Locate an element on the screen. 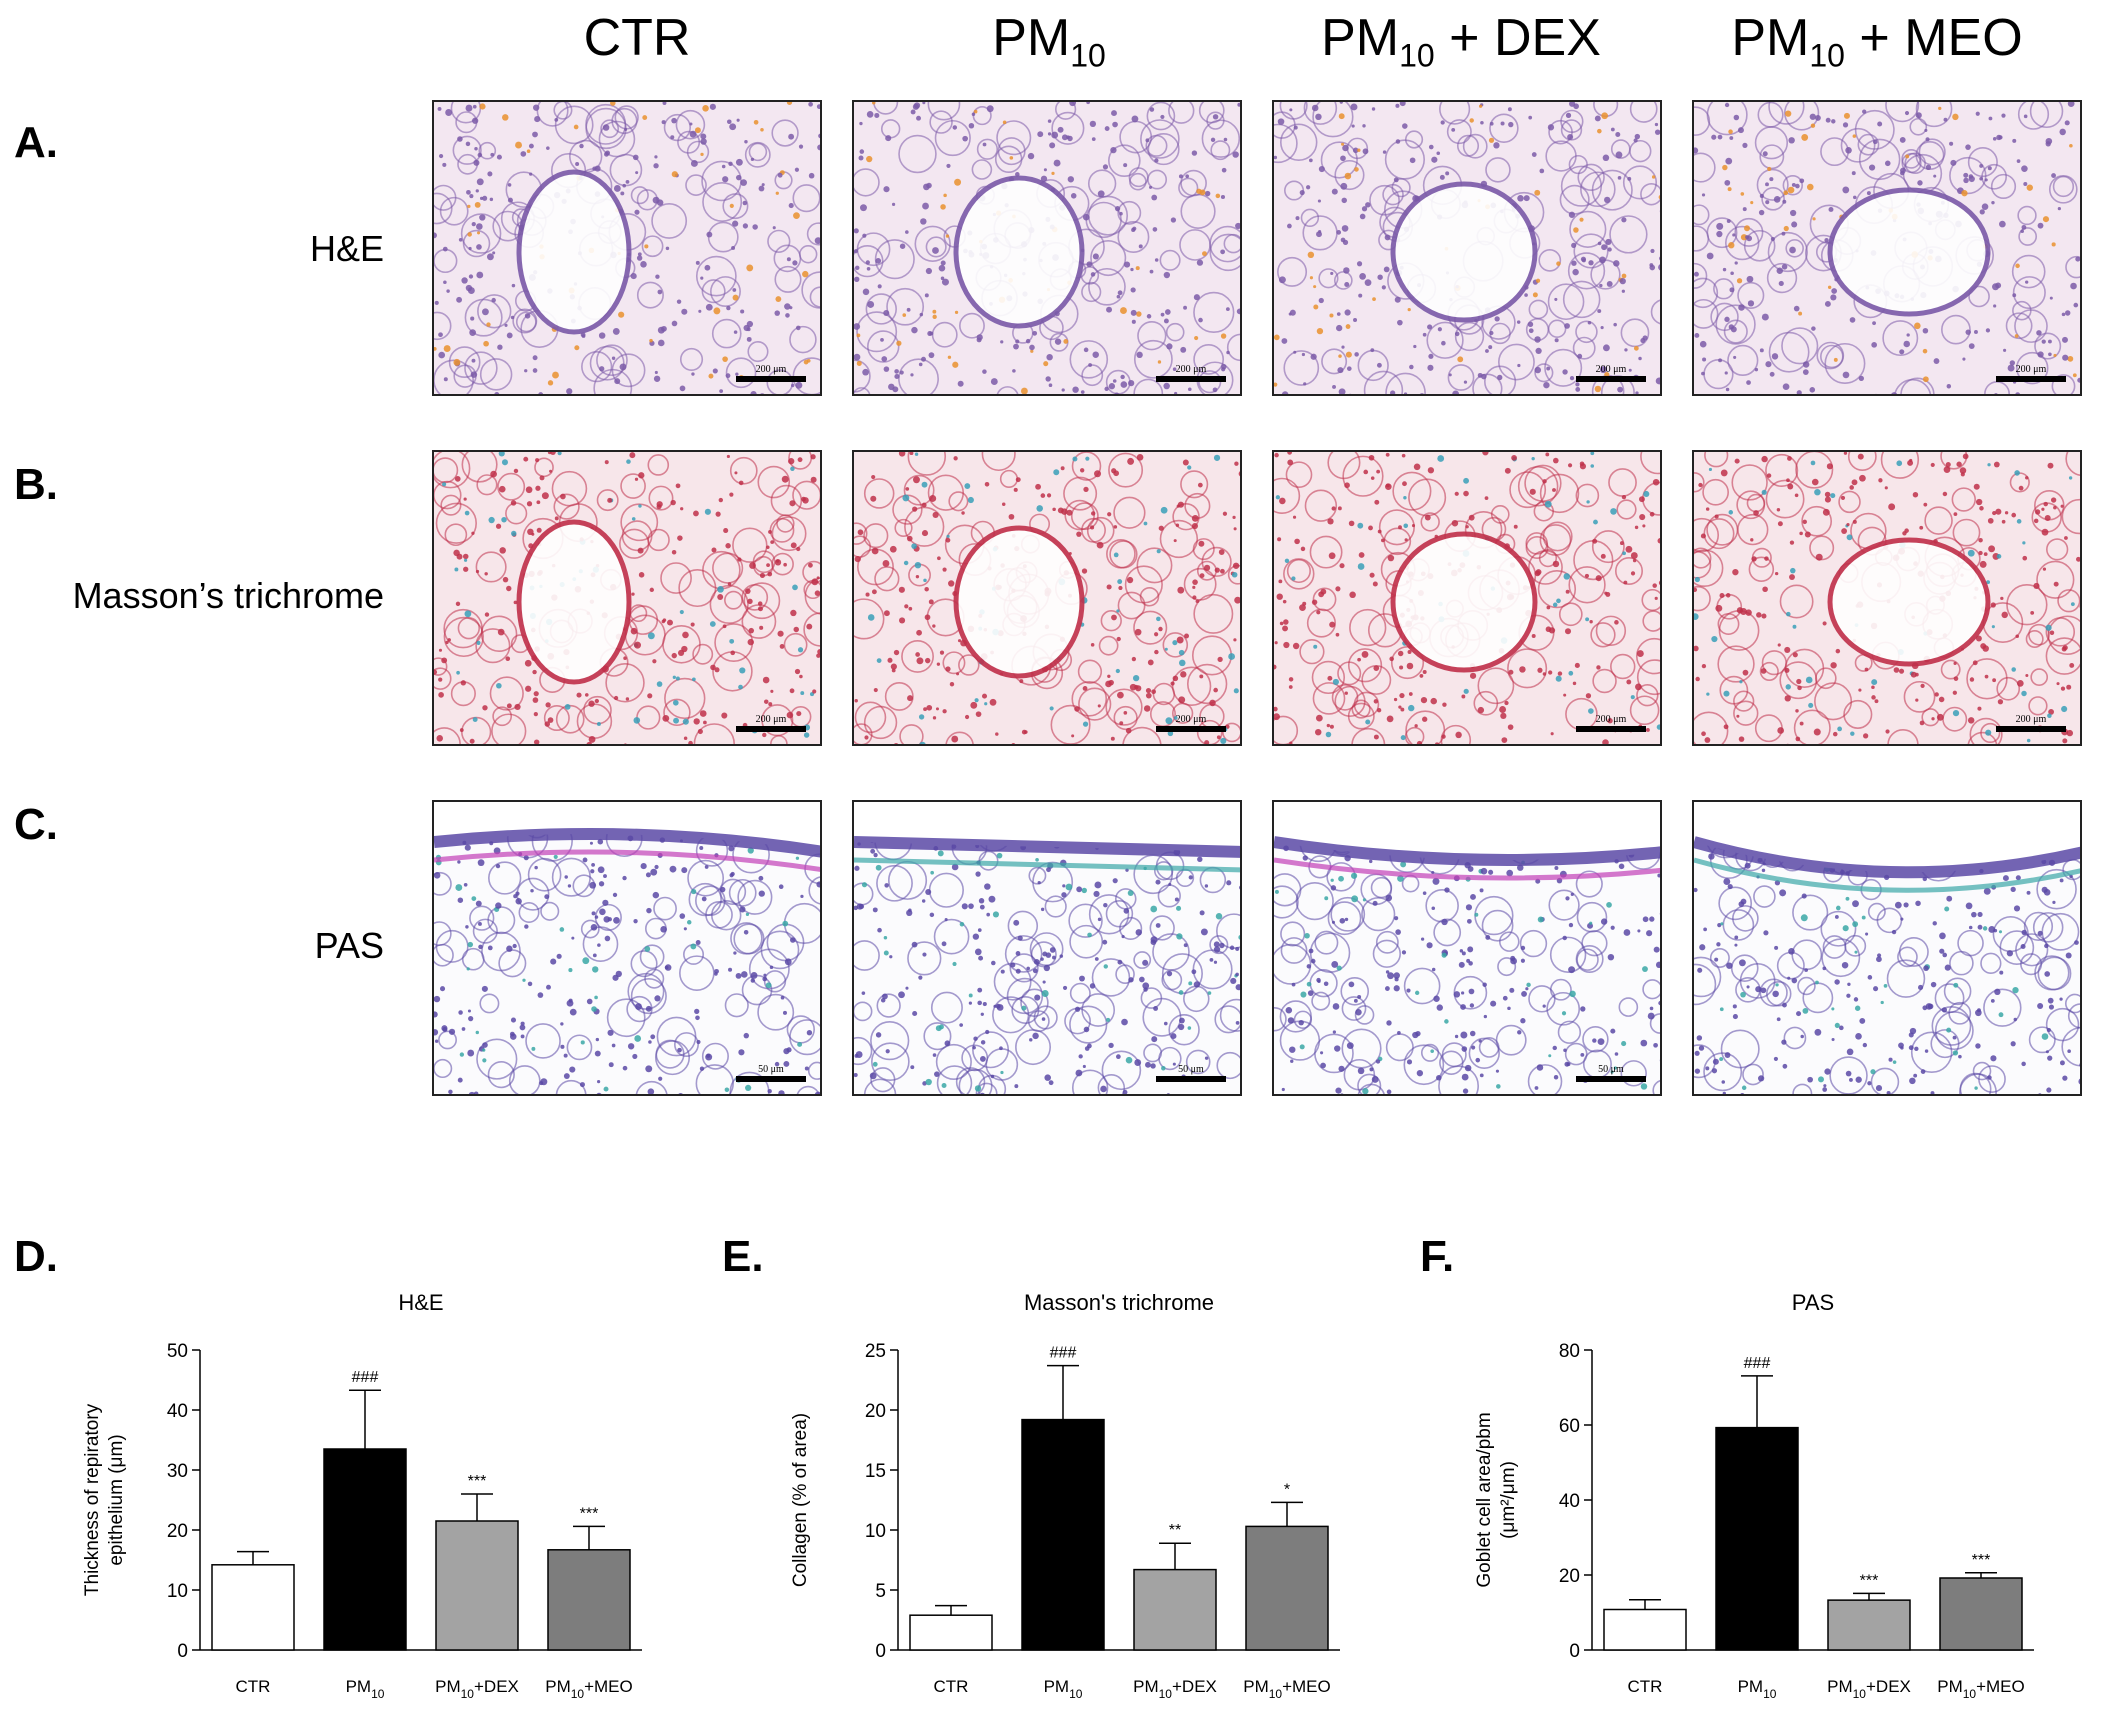 The width and height of the screenshot is (2102, 1720). significance-label: ### is located at coordinates (1063, 1353).